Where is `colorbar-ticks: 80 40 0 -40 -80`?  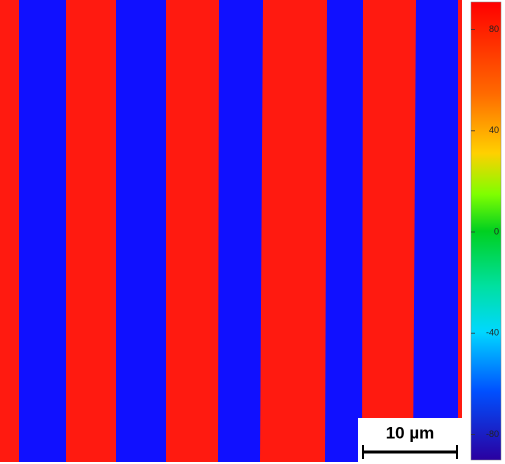 colorbar-ticks: 80 40 0 -40 -80 is located at coordinates (485, 231).